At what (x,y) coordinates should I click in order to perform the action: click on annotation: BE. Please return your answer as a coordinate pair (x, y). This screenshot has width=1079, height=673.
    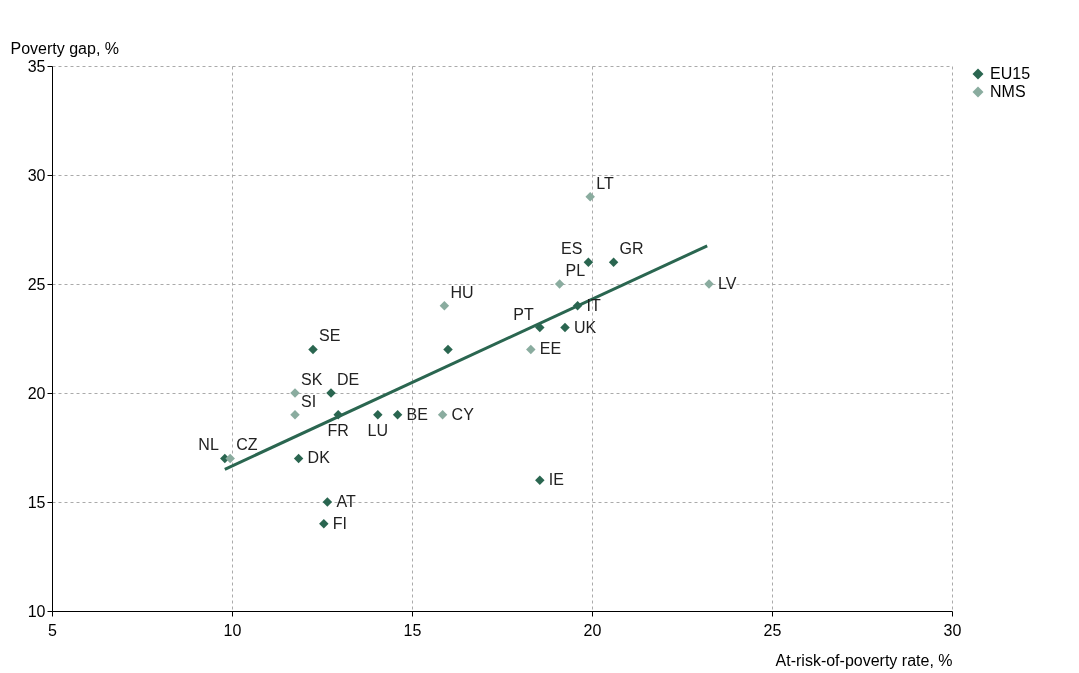
    Looking at the image, I should click on (417, 414).